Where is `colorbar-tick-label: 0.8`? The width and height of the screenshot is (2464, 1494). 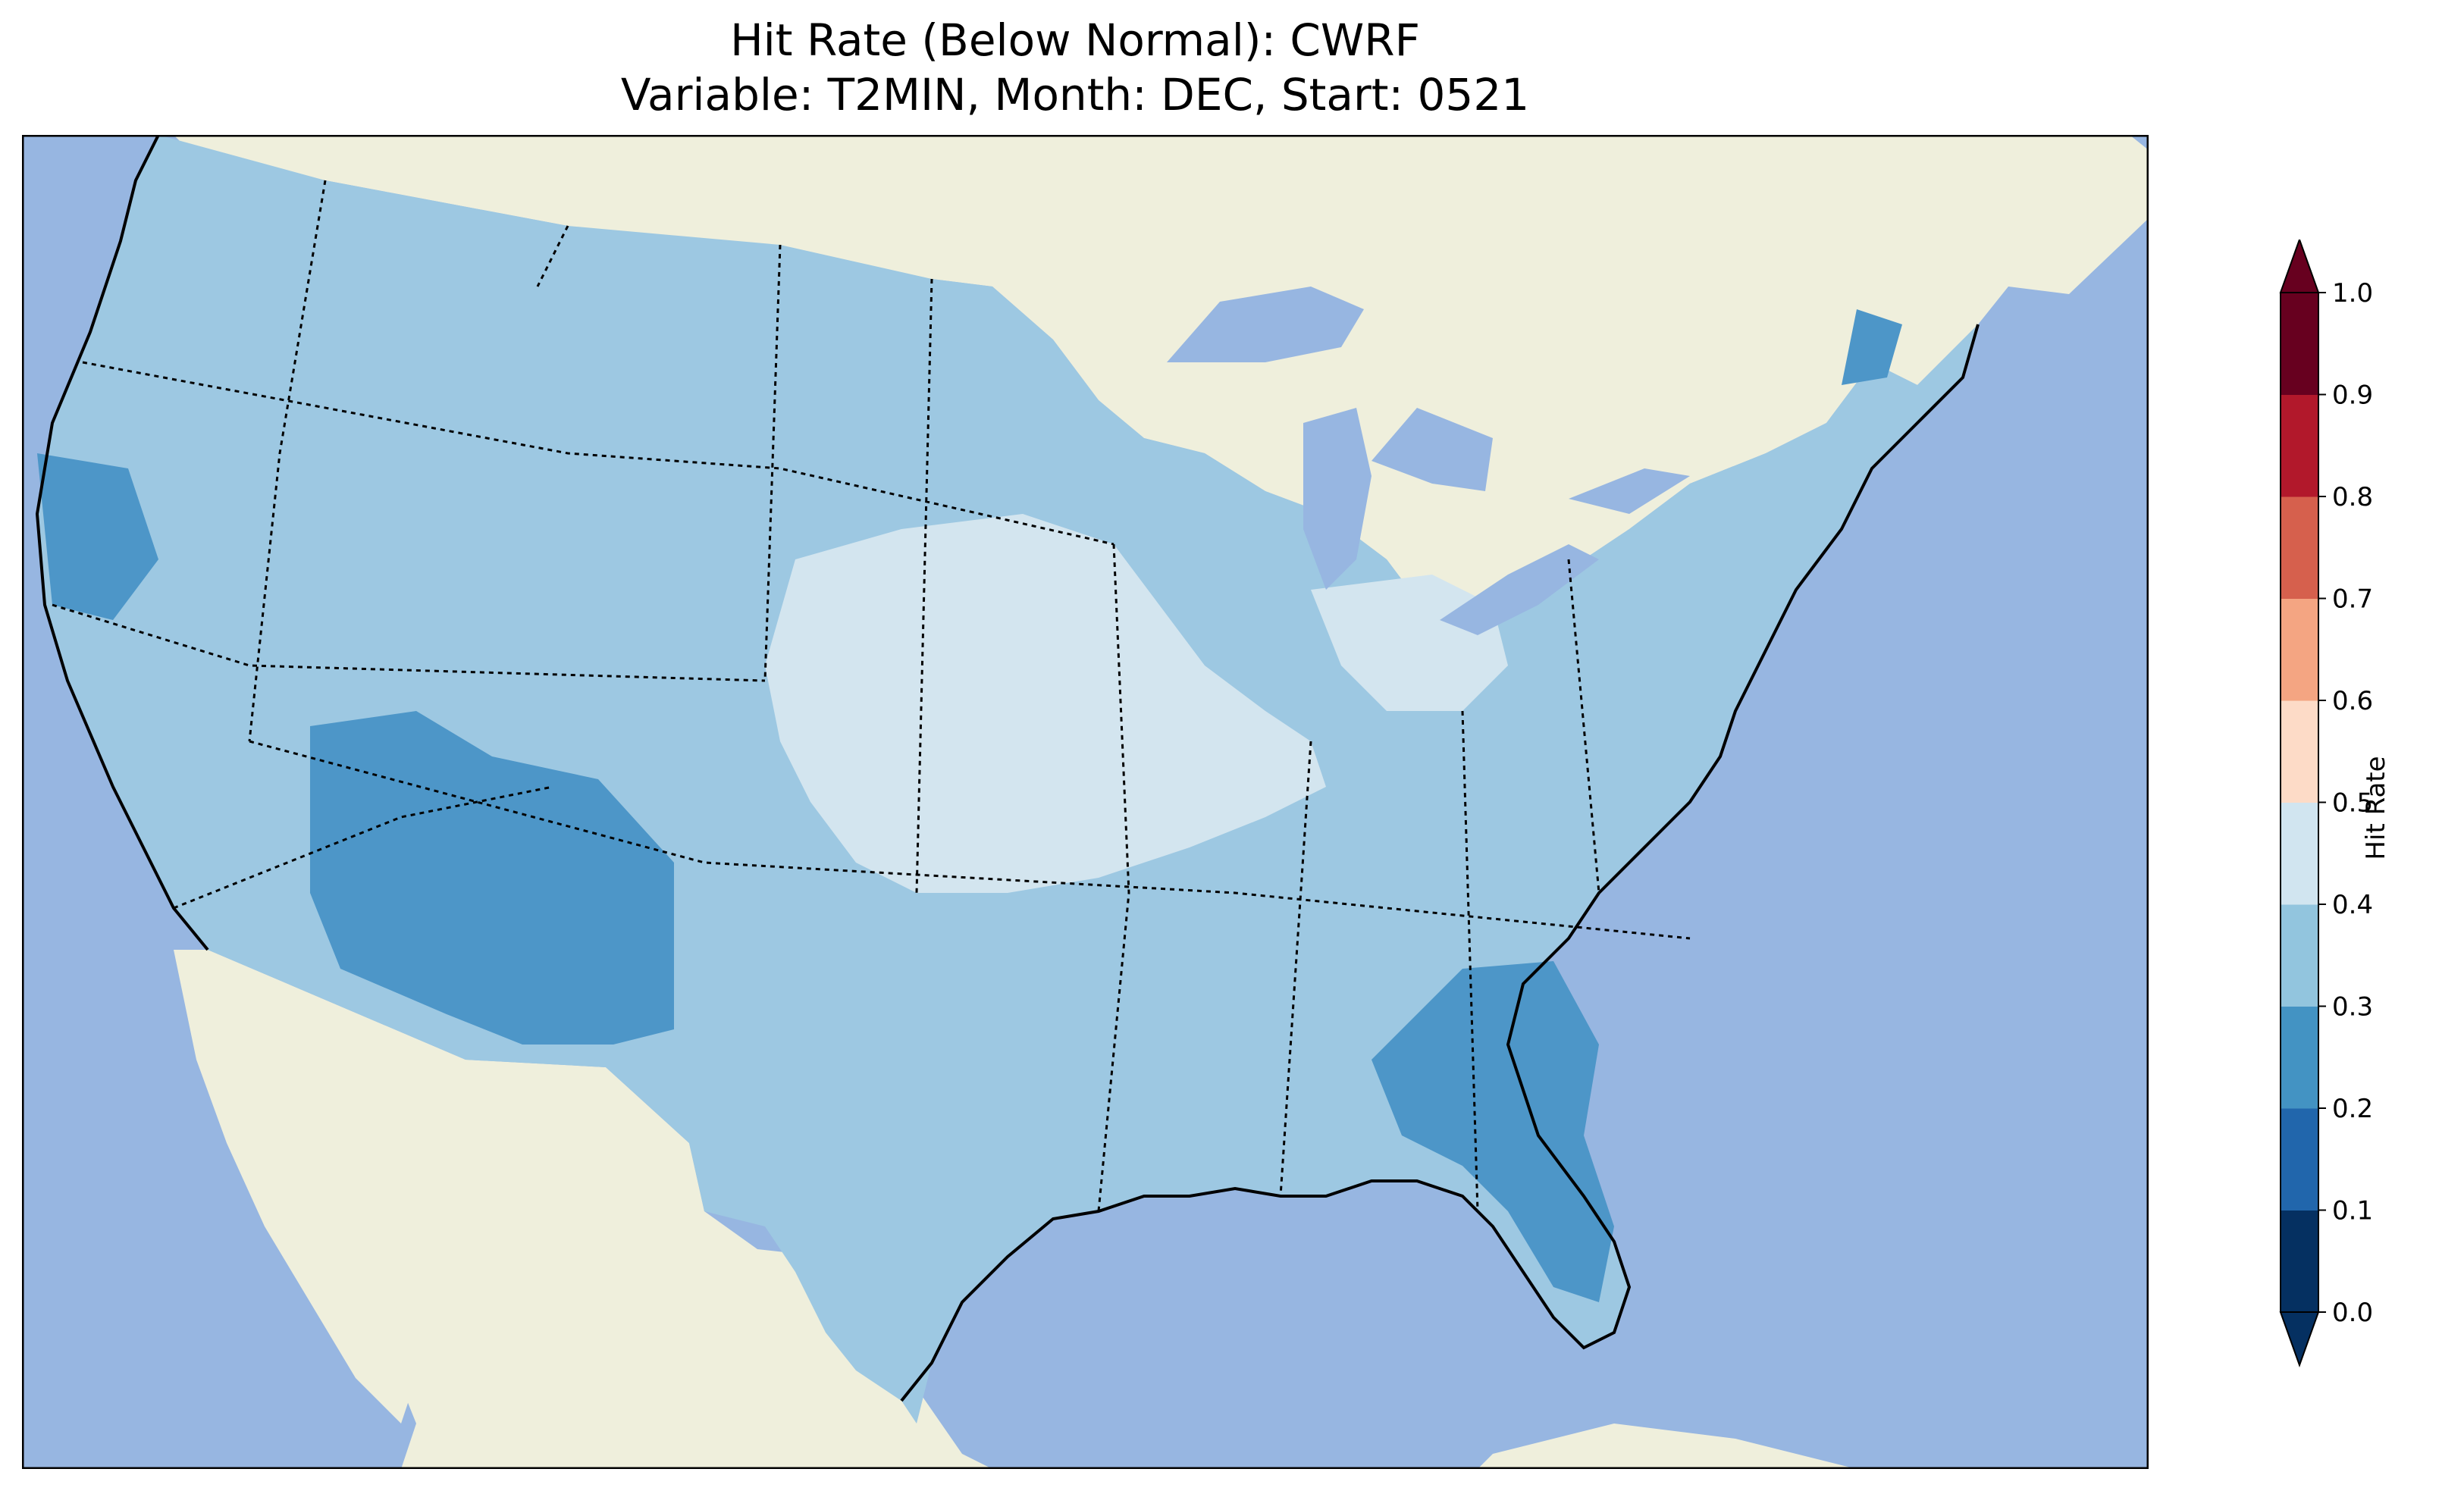 colorbar-tick-label: 0.8 is located at coordinates (2352, 497).